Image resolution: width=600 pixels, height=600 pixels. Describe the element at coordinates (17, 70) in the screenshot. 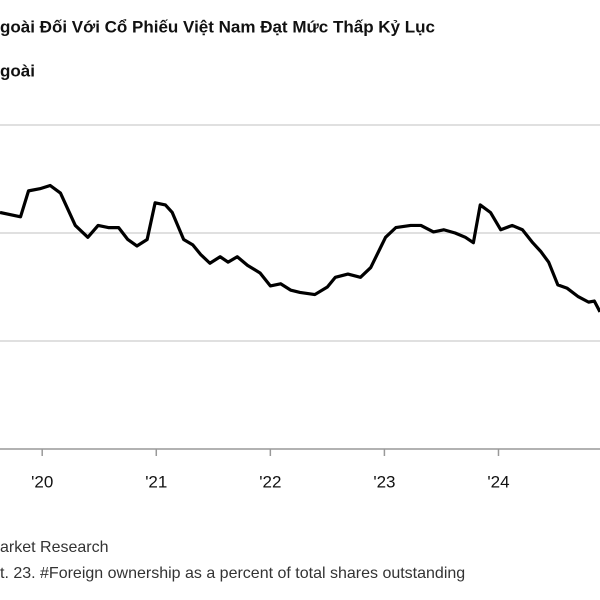

I see `chart-subtitle: goài` at that location.